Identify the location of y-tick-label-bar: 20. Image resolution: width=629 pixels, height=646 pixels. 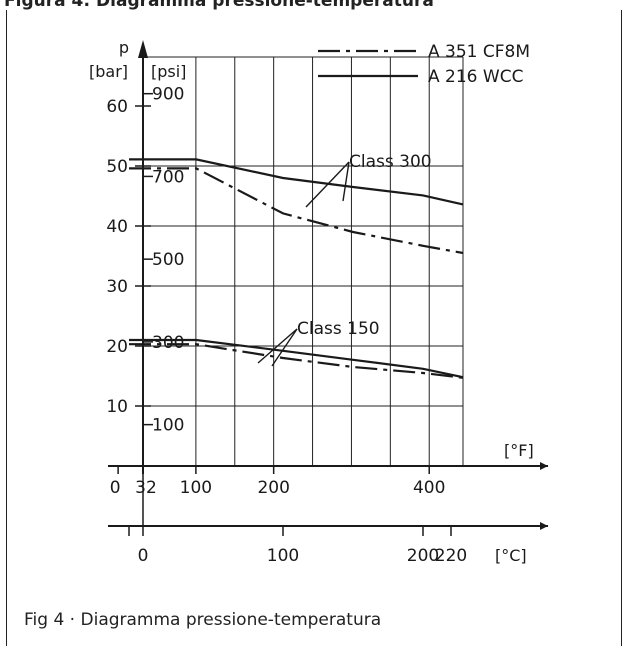
(117, 347).